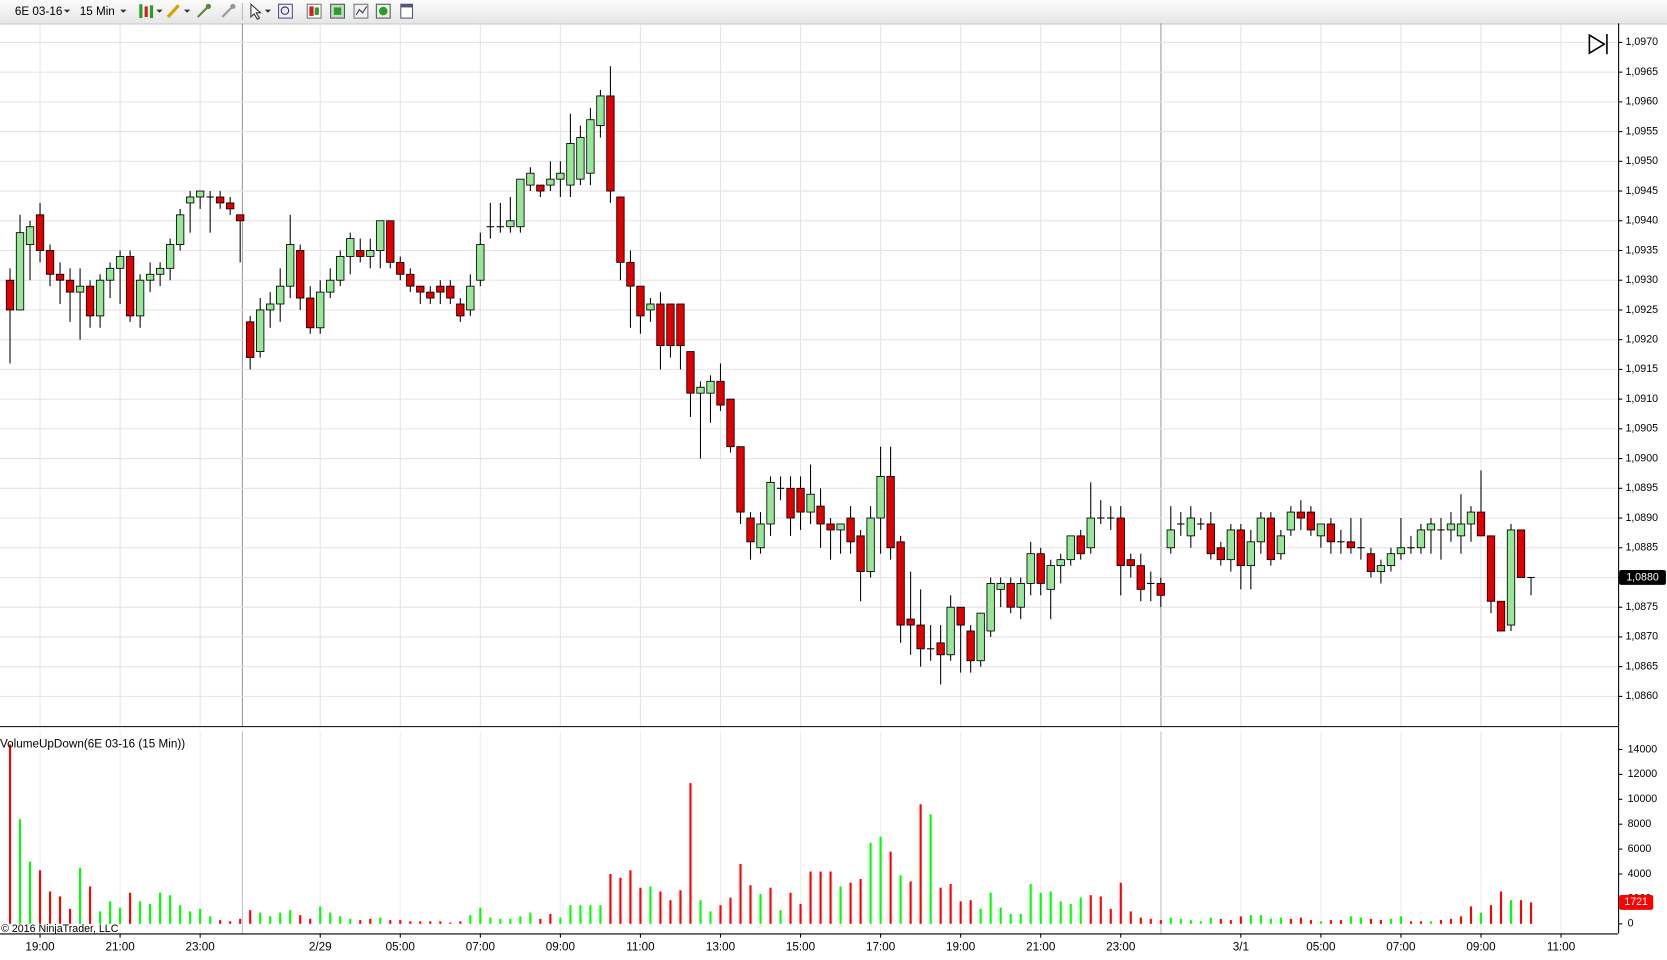  Describe the element at coordinates (97, 11) in the screenshot. I see `interval-selector: 15 Min` at that location.